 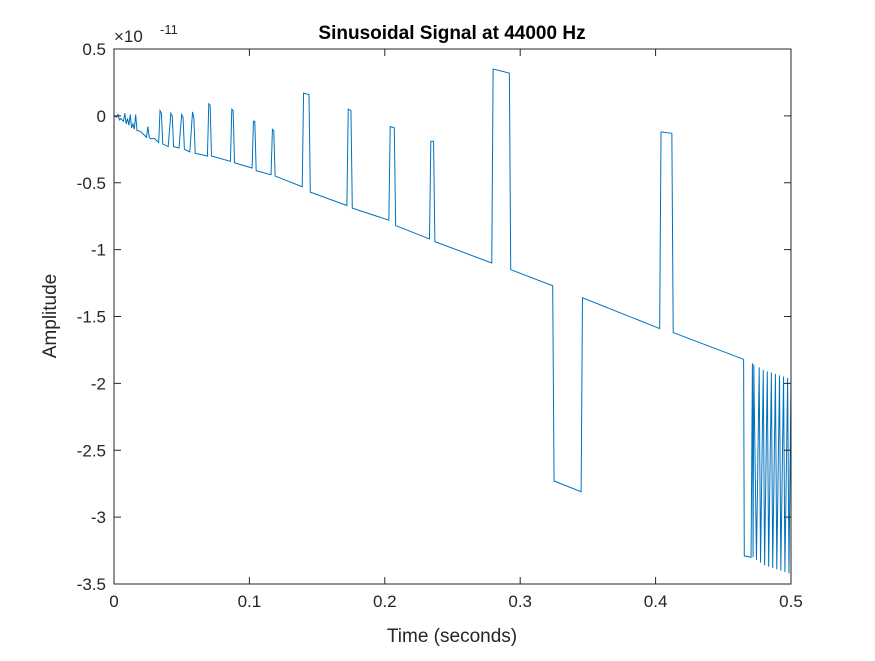 What do you see at coordinates (385, 601) in the screenshot?
I see `x-tick-label: 0.2` at bounding box center [385, 601].